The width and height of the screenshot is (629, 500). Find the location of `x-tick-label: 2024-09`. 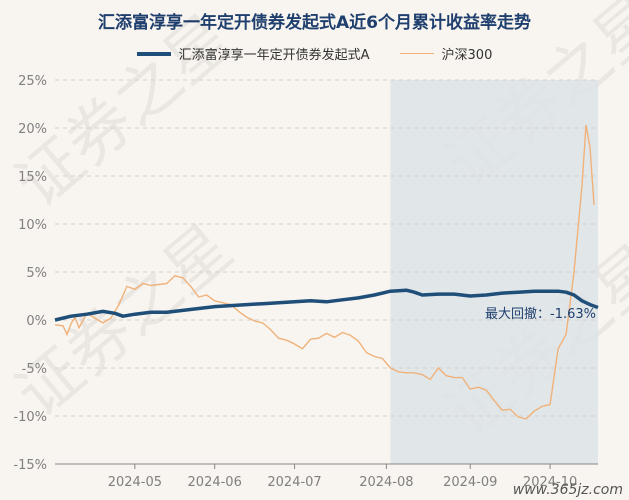

x-tick-label: 2024-09 is located at coordinates (470, 482).